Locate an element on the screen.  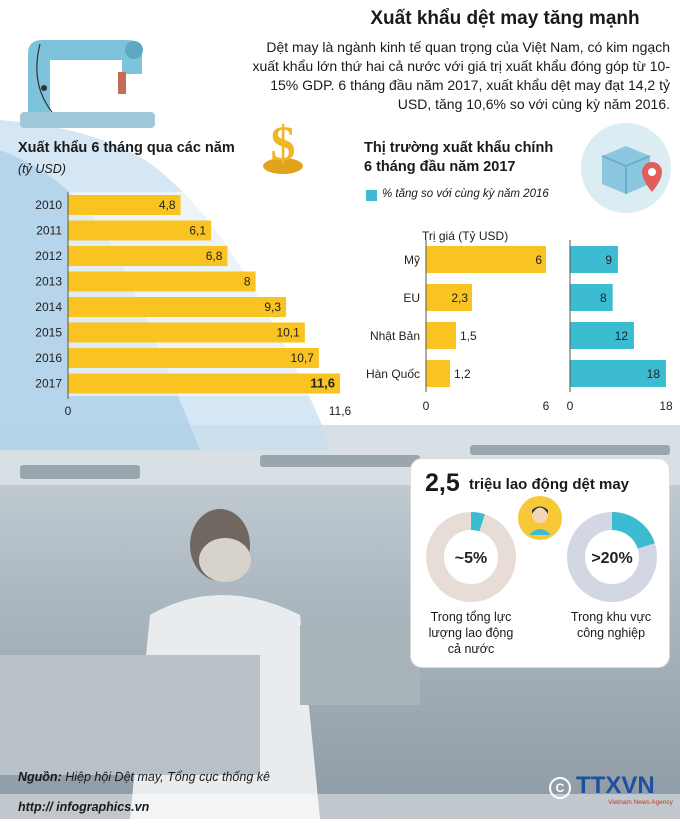
sewing-machine-icon is located at coordinates (87, 84).